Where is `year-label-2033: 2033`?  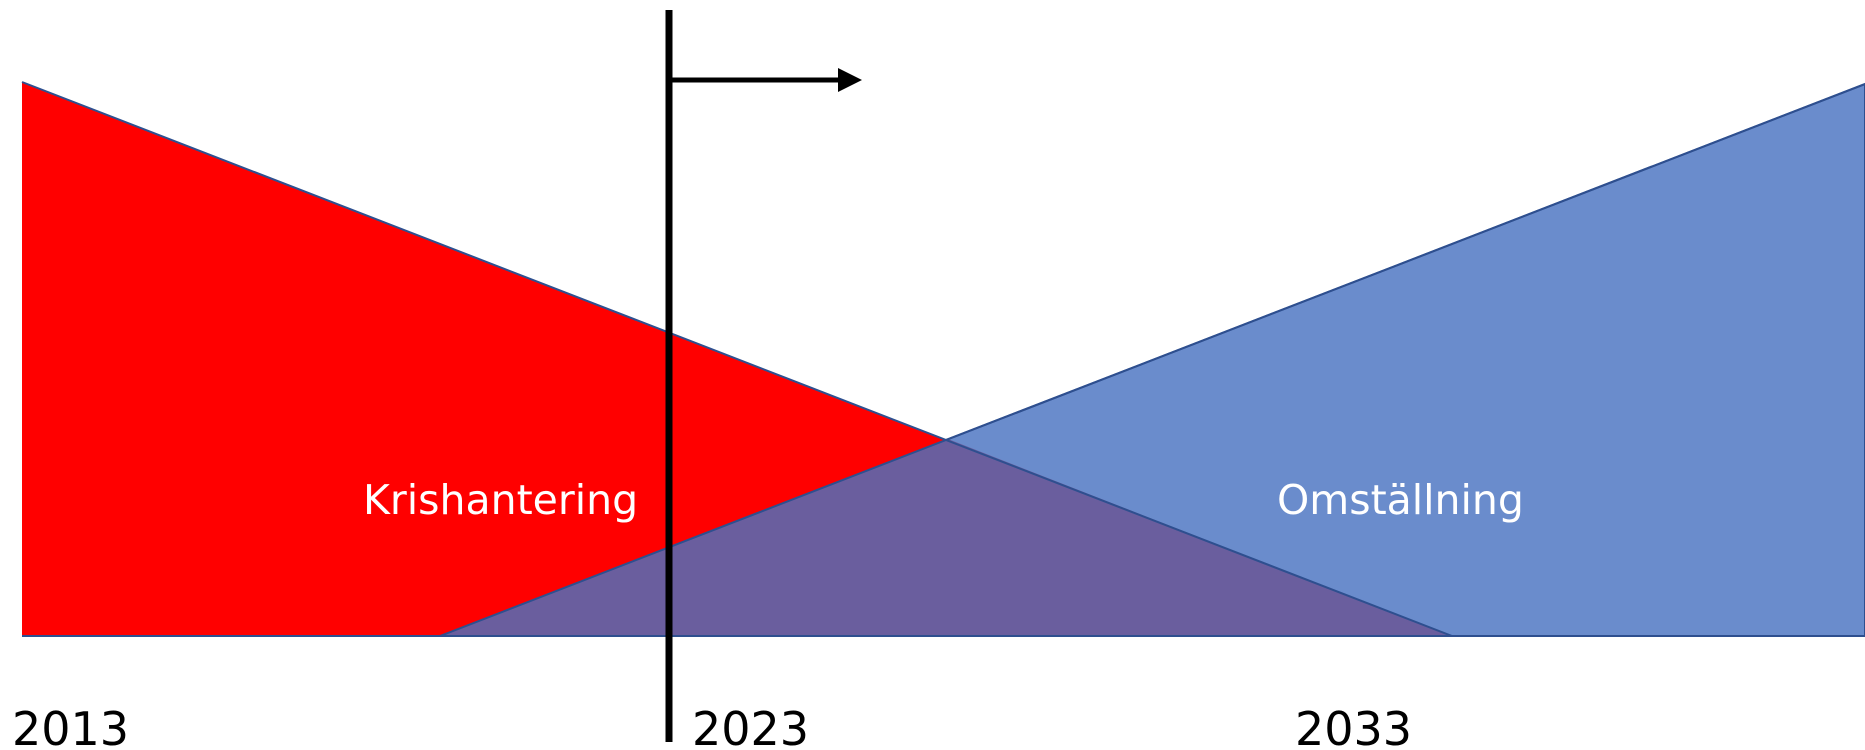 year-label-2033: 2033 is located at coordinates (1353, 726).